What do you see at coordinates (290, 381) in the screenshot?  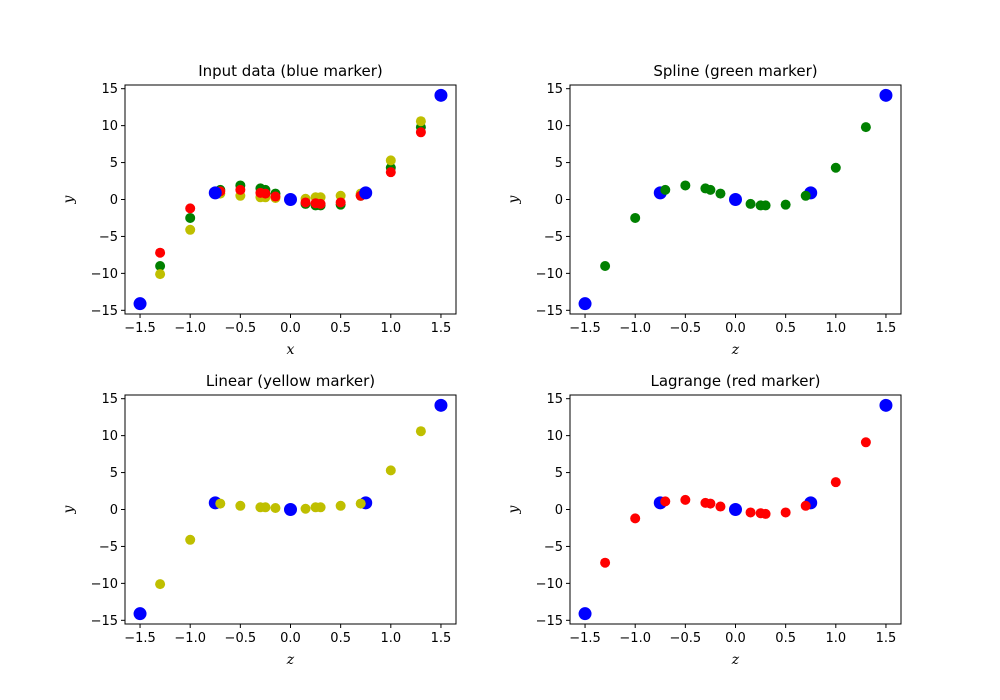 I see `chart-title: Linear (yellow marker)` at bounding box center [290, 381].